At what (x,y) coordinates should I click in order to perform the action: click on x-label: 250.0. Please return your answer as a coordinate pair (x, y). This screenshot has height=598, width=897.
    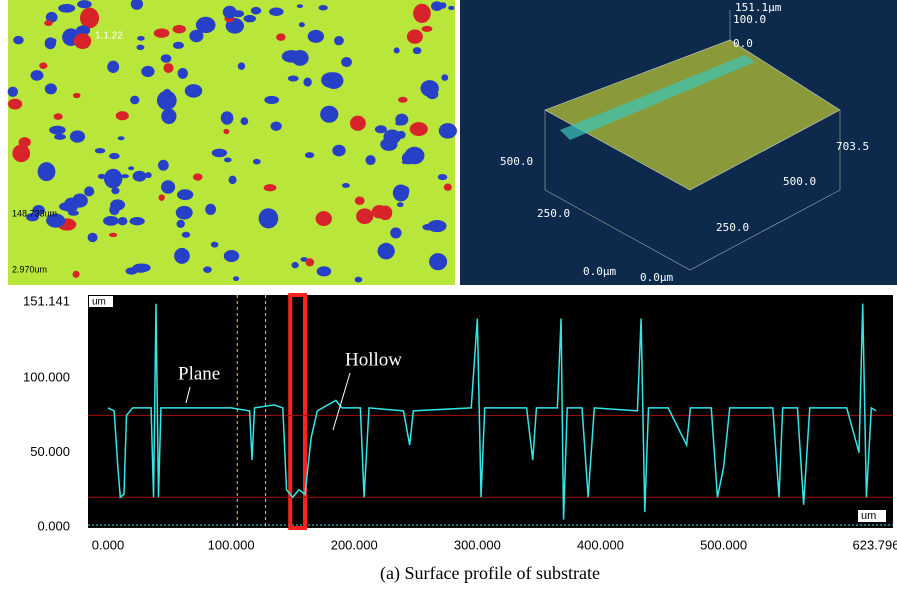
    Looking at the image, I should click on (732, 227).